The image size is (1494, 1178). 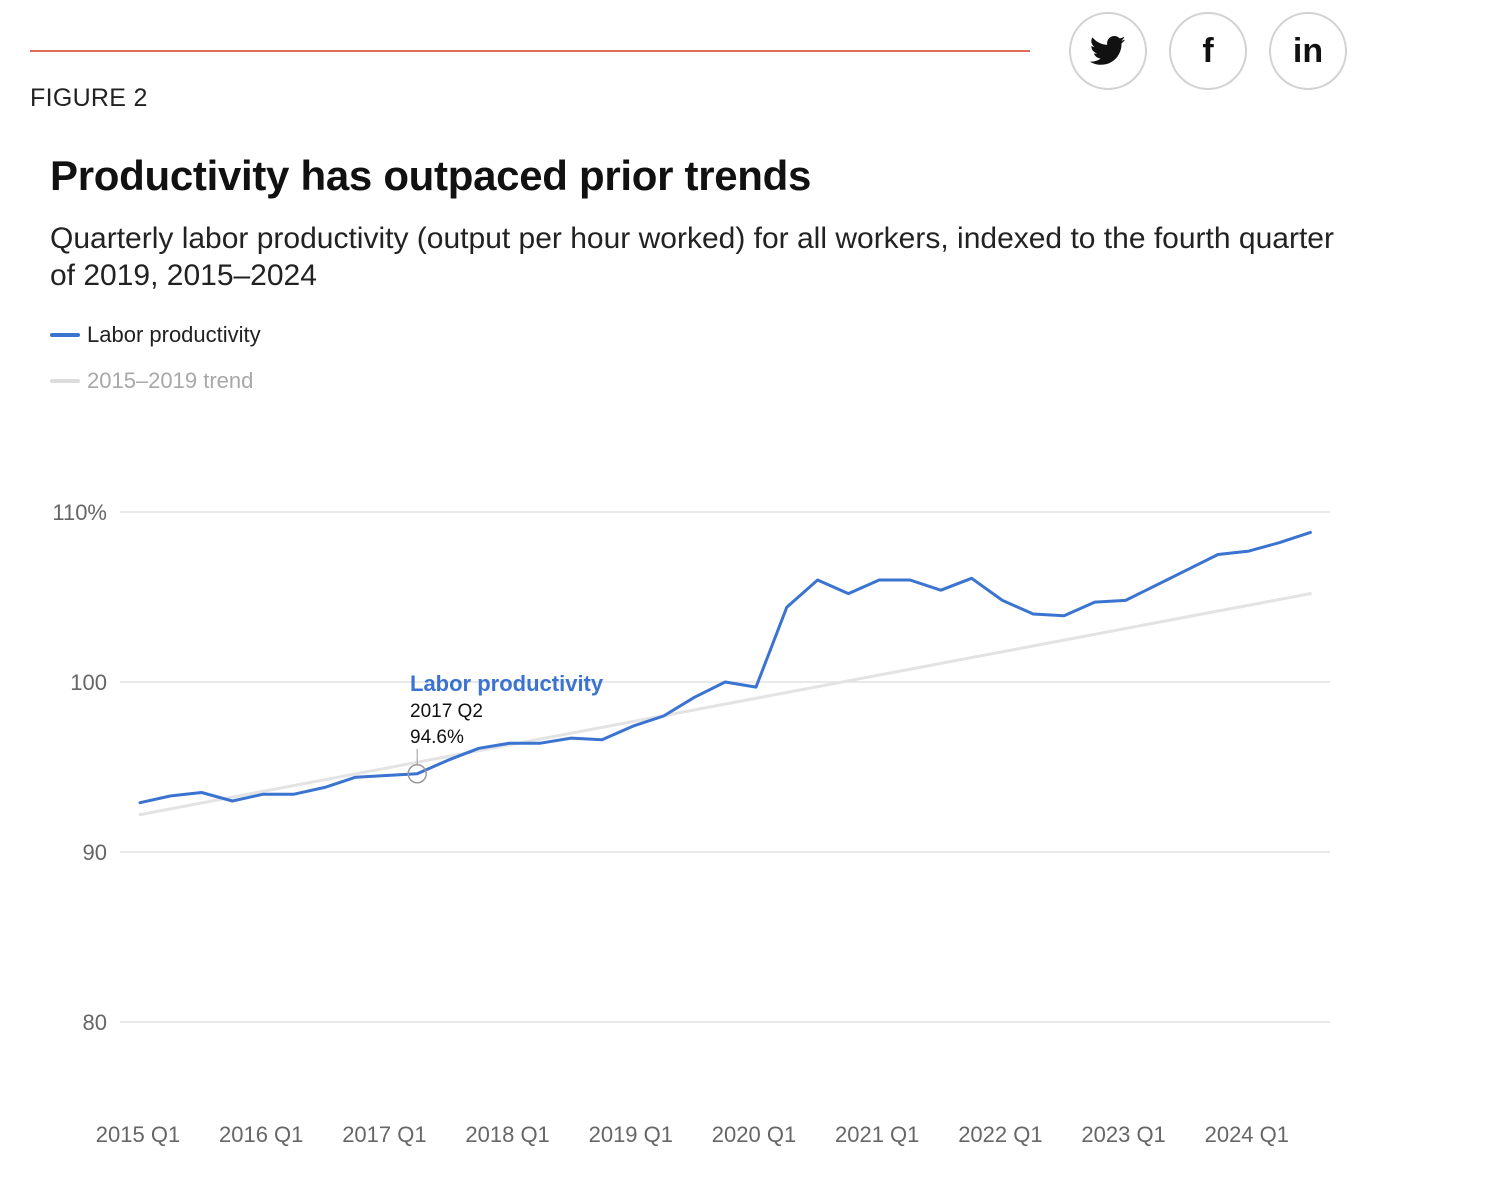 I want to click on facebook-f-icon: f, so click(x=1208, y=51).